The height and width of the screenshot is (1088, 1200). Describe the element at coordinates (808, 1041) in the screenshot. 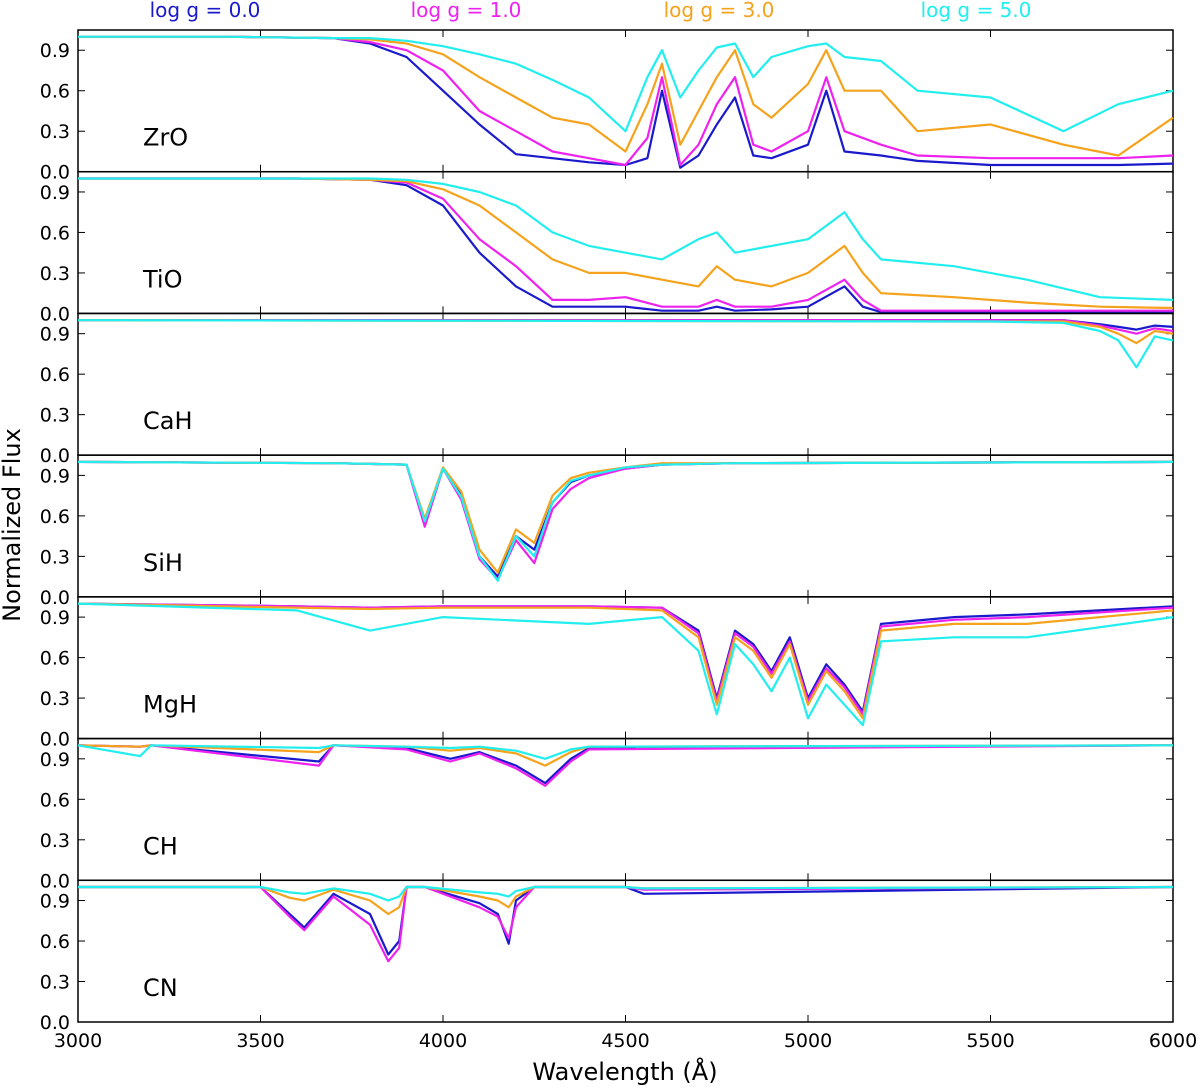

I see `x-tick-label: 5000` at that location.